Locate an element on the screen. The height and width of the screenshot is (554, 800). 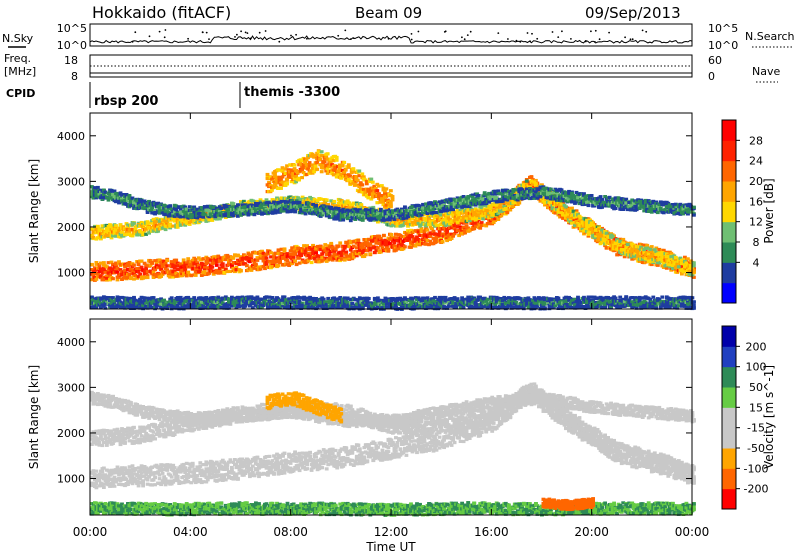
nave-tick-bottom: 0 is located at coordinates (711, 76).